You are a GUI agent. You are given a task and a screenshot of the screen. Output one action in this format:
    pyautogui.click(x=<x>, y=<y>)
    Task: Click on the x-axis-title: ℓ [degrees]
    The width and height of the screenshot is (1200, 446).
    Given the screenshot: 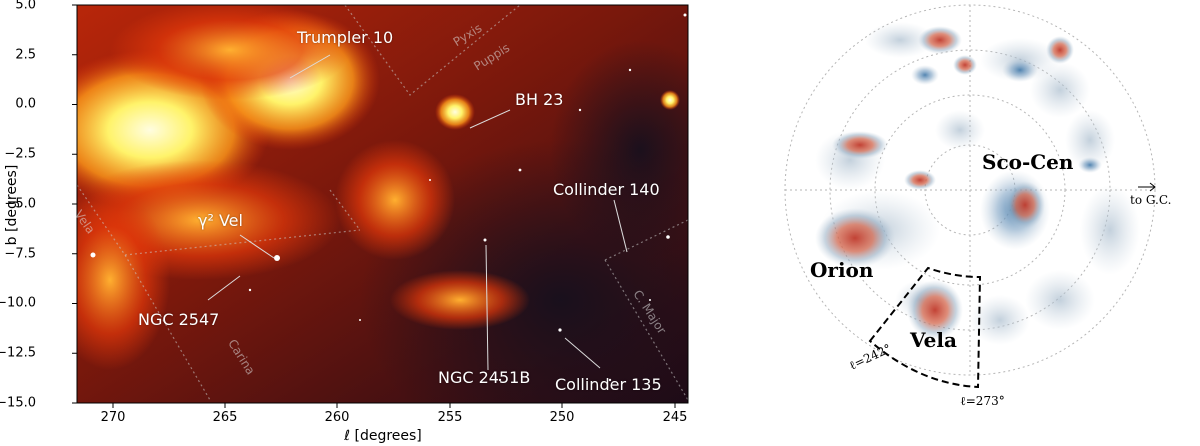 What is the action you would take?
    pyautogui.click(x=383, y=436)
    